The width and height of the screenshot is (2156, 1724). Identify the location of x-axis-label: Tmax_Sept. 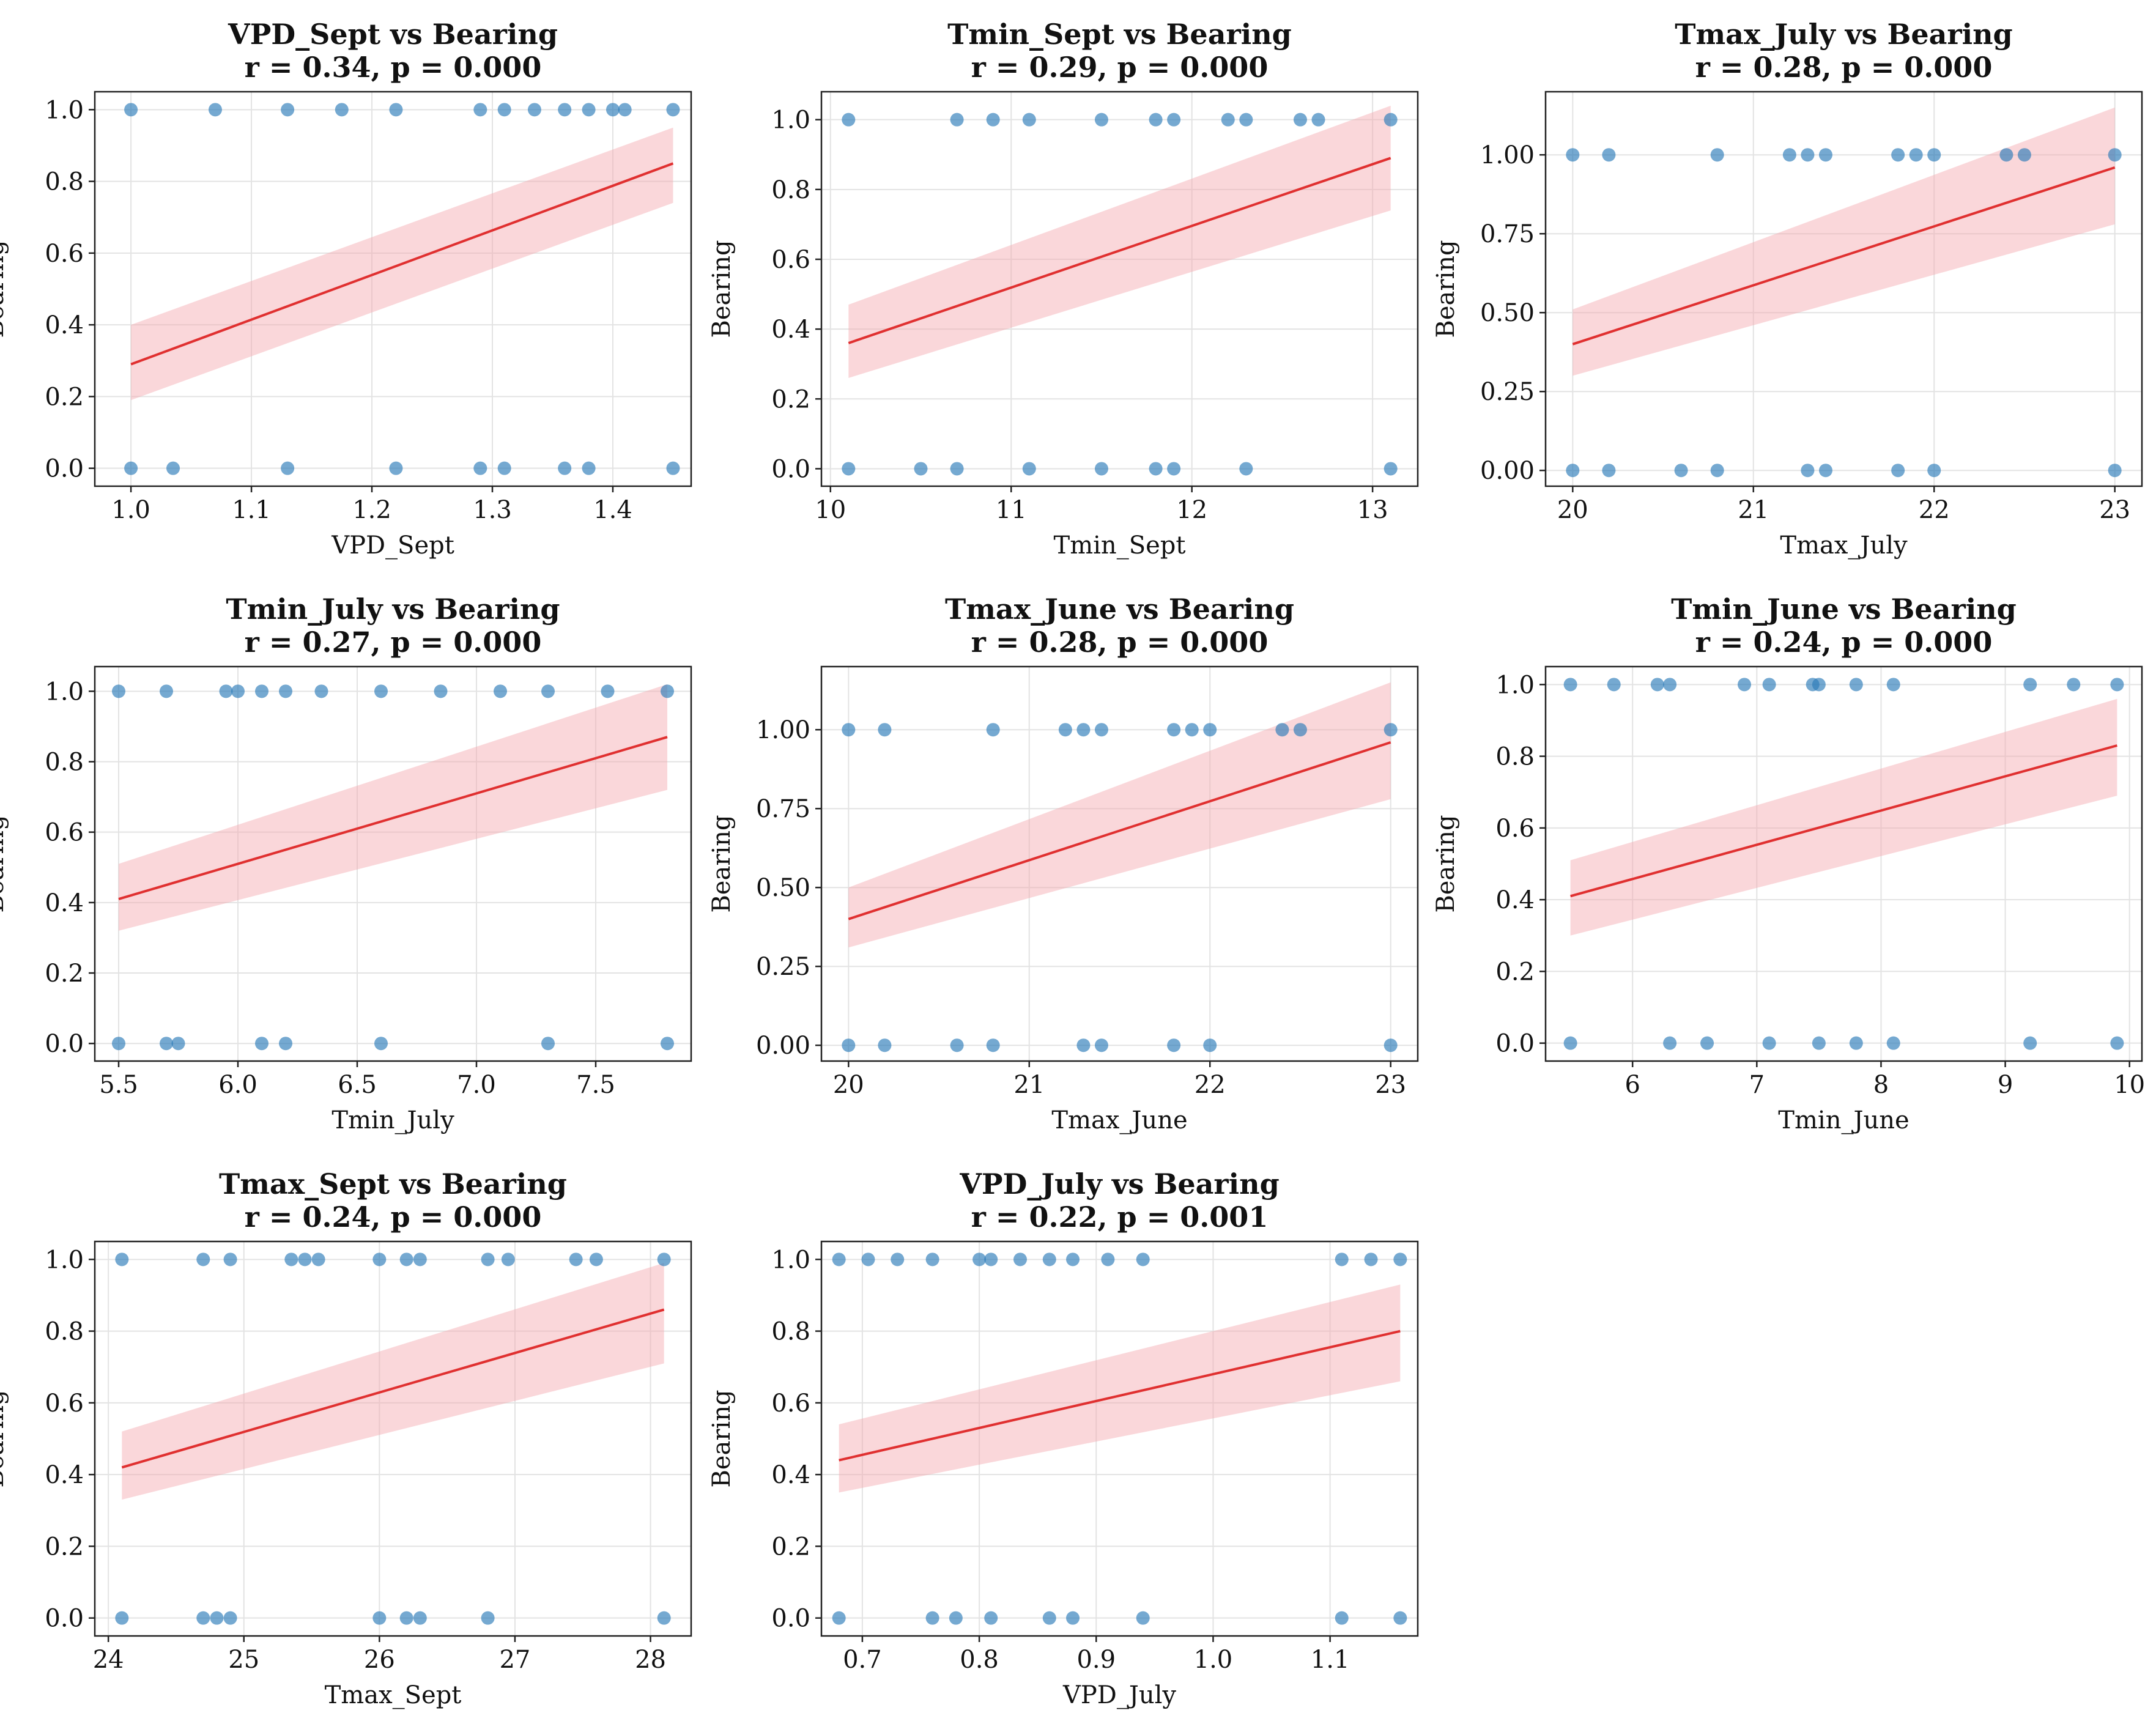
(393, 1695).